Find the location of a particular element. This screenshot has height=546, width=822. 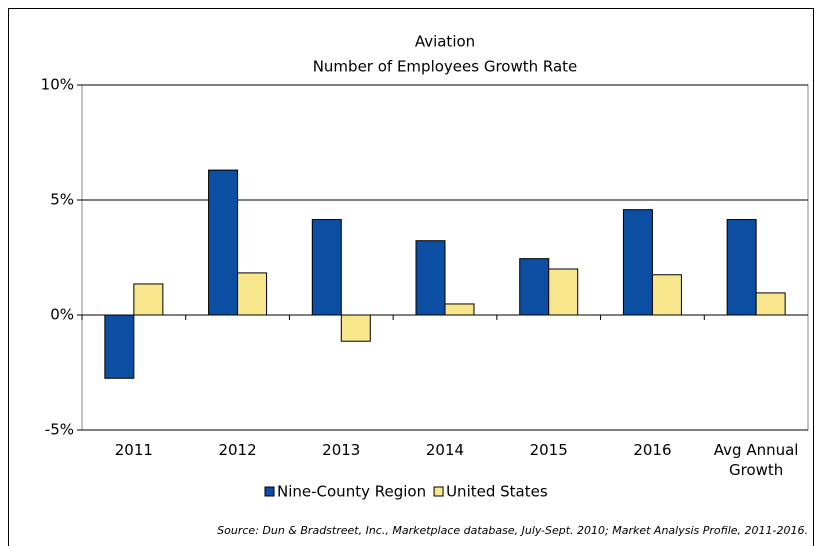

chart-subtitle: Number of Employees Growth Rate is located at coordinates (445, 67).